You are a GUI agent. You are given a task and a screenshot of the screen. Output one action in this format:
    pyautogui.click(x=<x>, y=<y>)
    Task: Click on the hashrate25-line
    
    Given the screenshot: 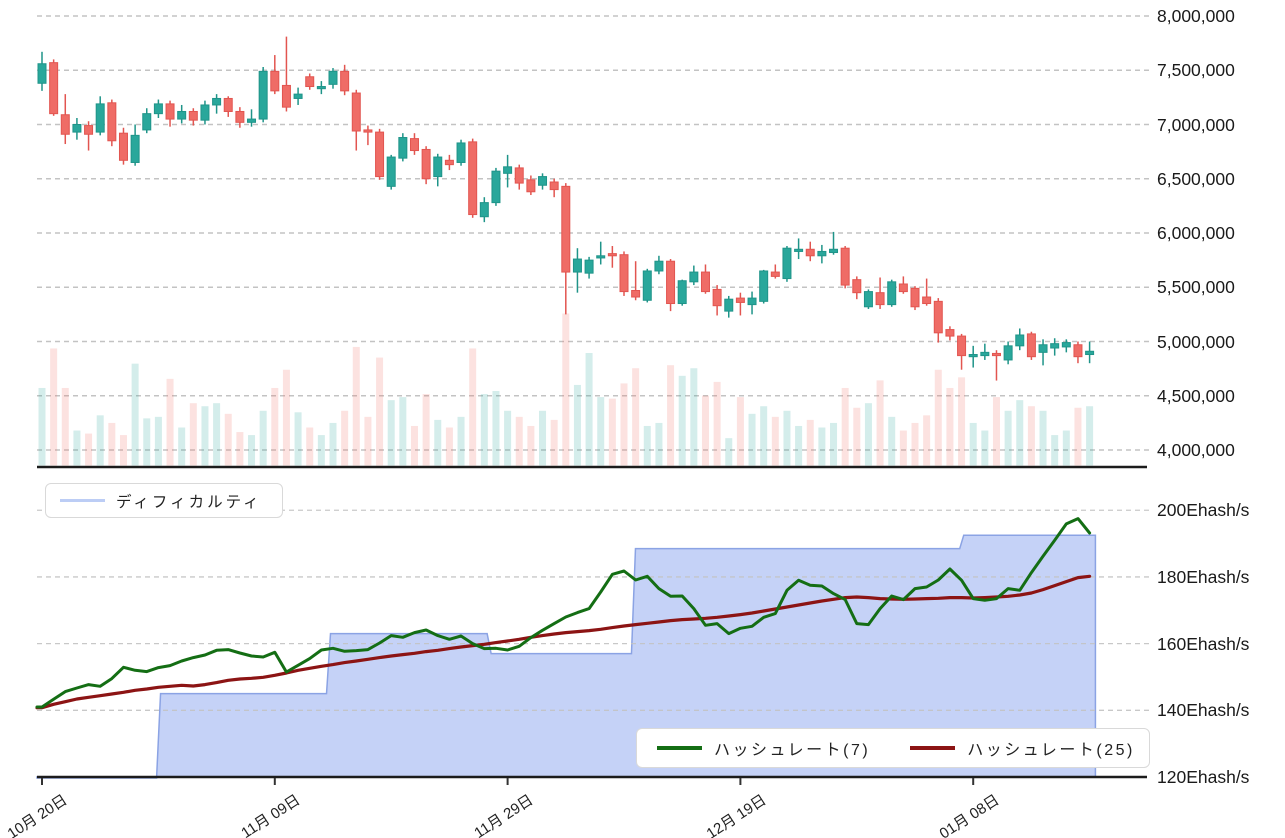 What is the action you would take?
    pyautogui.click(x=563, y=642)
    